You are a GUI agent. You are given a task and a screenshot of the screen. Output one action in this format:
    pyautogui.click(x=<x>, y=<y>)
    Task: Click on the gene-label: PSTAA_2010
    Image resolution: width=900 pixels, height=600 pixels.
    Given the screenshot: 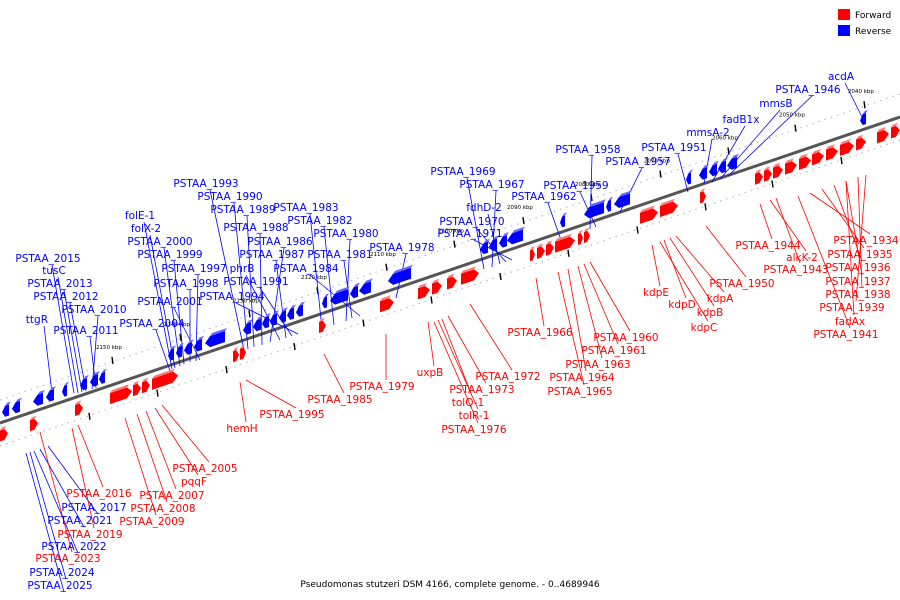 What is the action you would take?
    pyautogui.click(x=93, y=310)
    